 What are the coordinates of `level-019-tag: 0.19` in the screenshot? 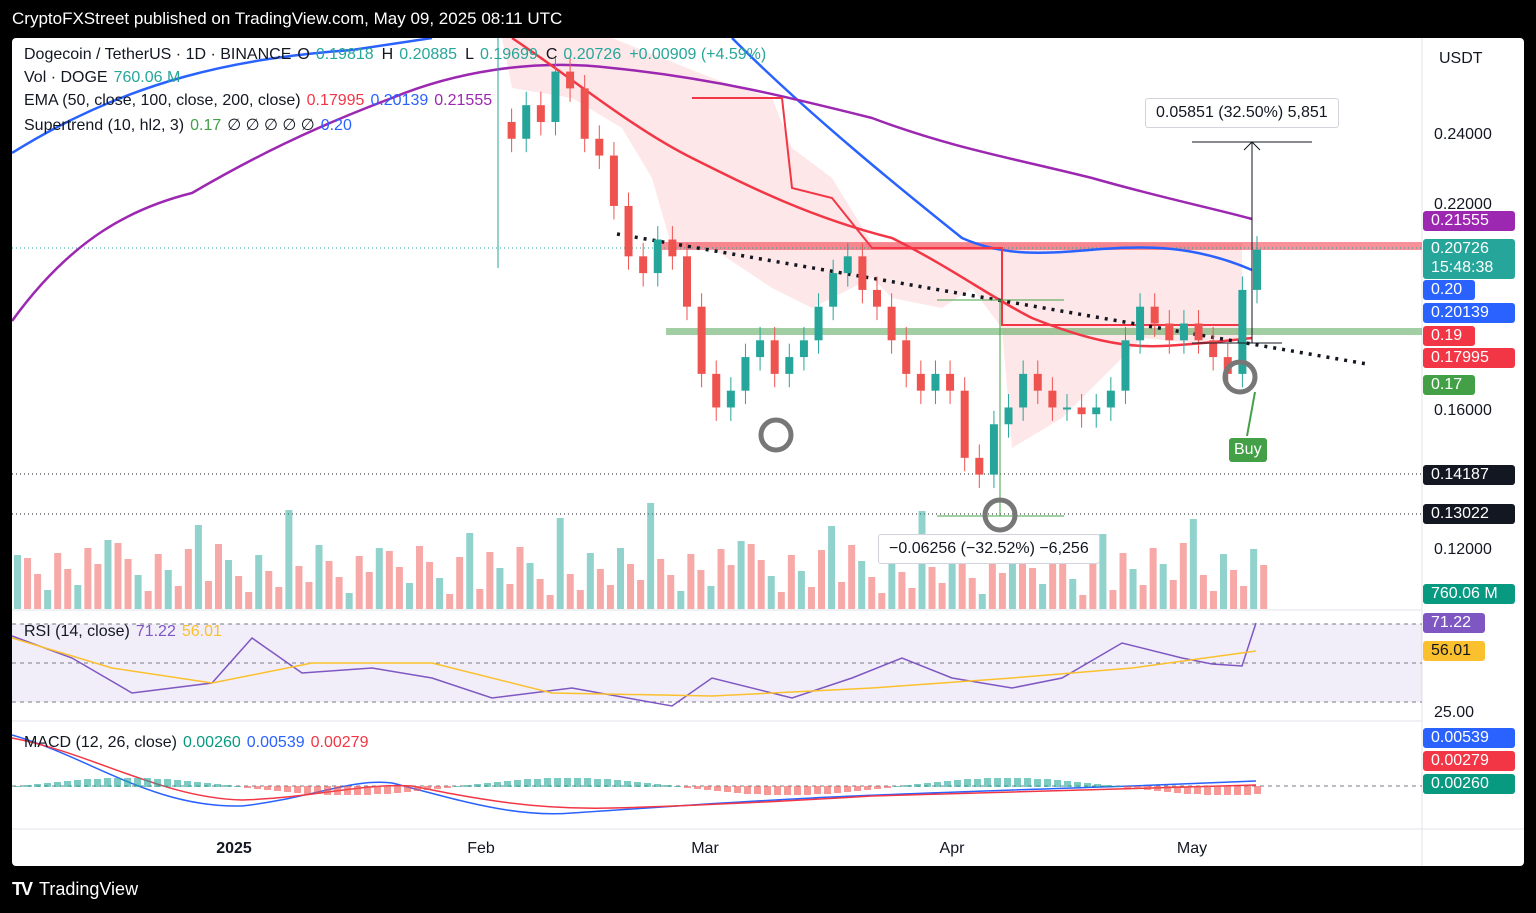 It's located at (1449, 336).